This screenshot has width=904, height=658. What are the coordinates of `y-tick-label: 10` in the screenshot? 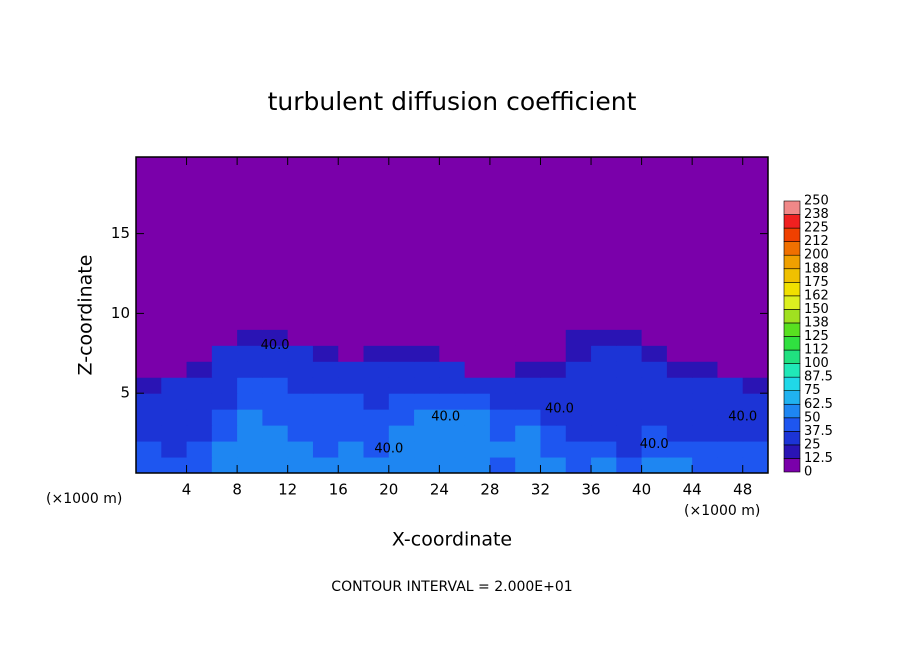 It's located at (120, 313).